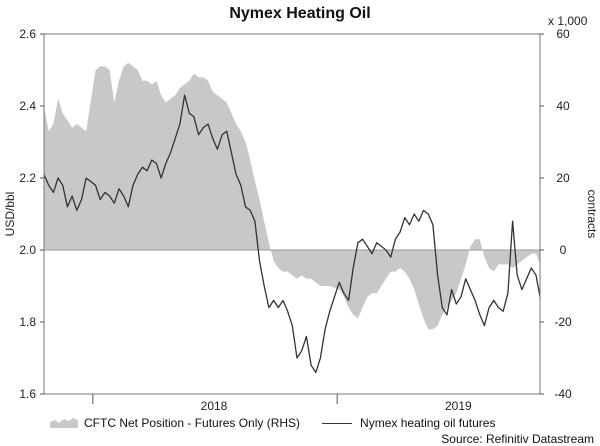  I want to click on source-note: Source: Refinitiv Datastream, so click(517, 439).